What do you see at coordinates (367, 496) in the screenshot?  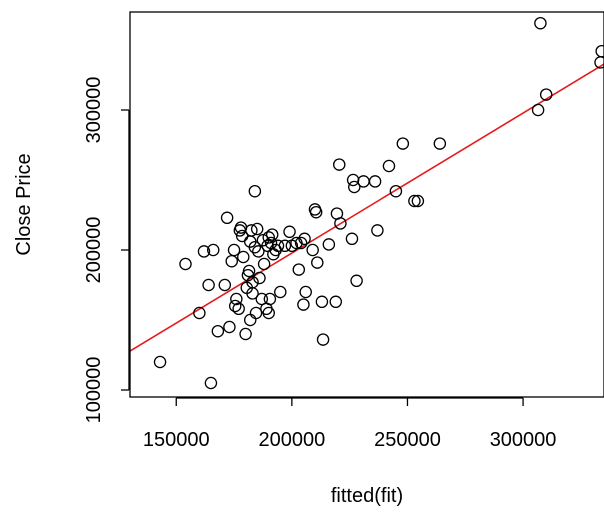 I see `x-axis-label: fitted(fit)` at bounding box center [367, 496].